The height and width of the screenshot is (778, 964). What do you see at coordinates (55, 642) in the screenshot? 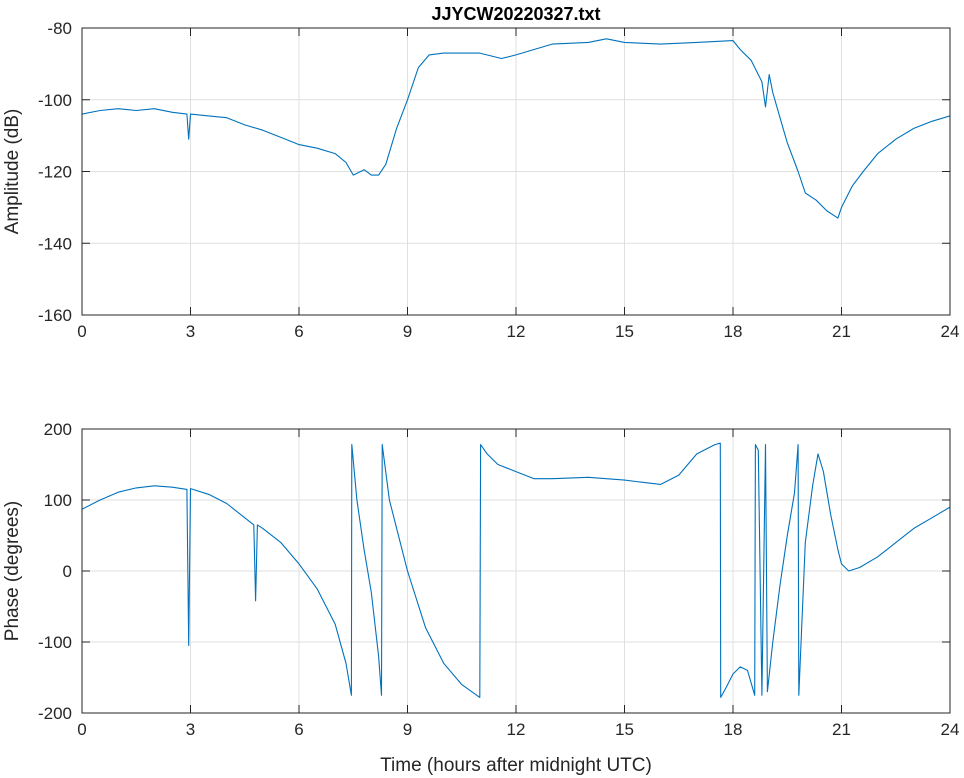
I see `phase-y-tick-label: -100` at bounding box center [55, 642].